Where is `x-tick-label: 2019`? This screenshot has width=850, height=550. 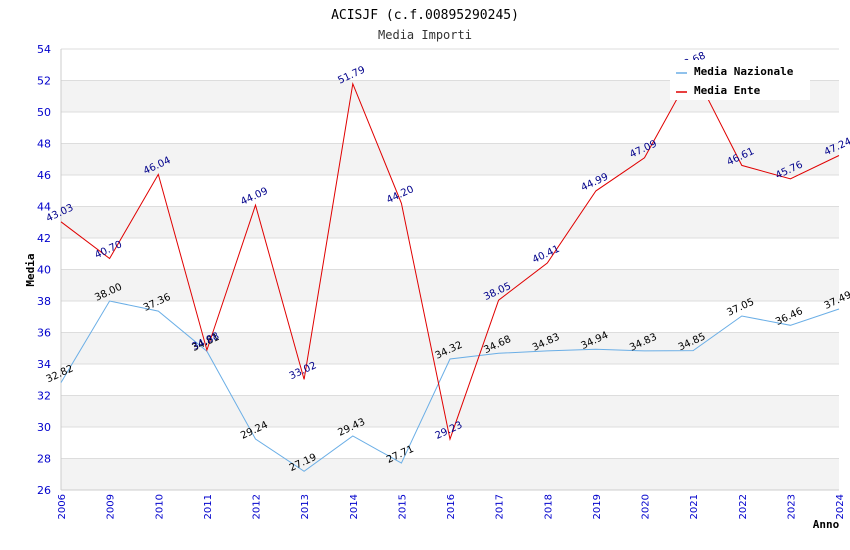
x-tick-label: 2019 is located at coordinates (597, 506).